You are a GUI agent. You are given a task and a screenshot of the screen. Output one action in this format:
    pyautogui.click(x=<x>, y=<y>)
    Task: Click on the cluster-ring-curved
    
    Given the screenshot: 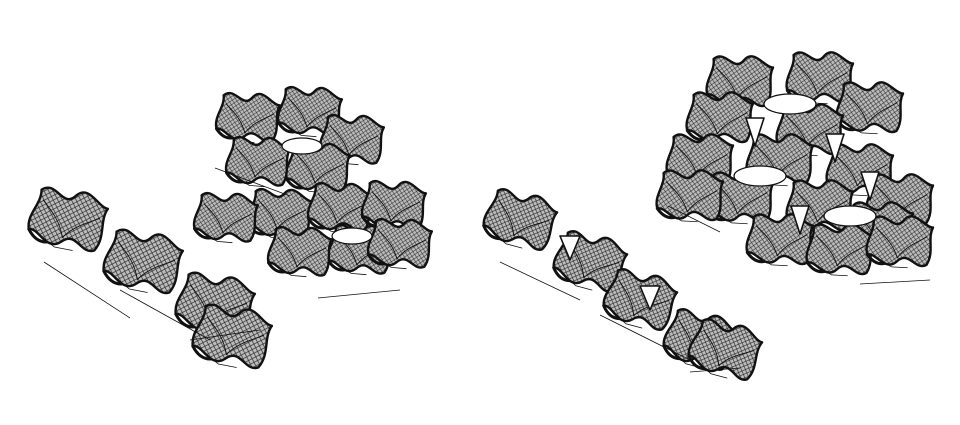 What is the action you would take?
    pyautogui.click(x=313, y=192)
    